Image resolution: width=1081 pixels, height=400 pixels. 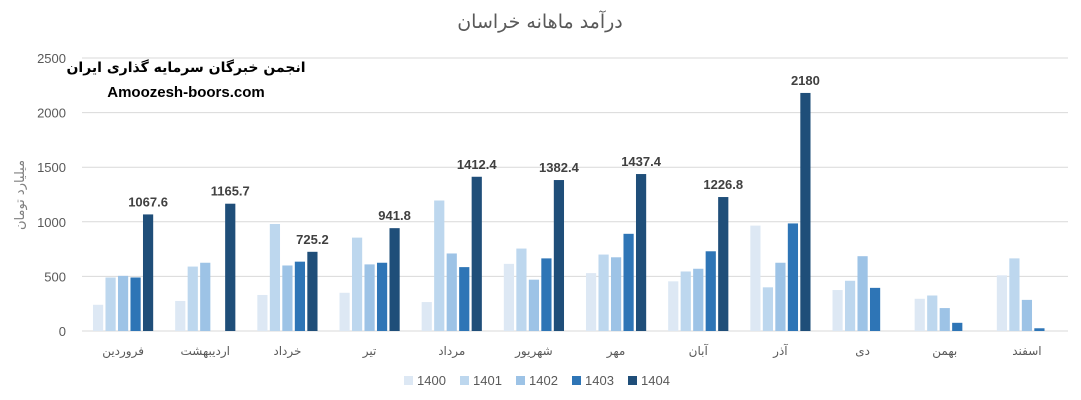 What do you see at coordinates (477, 164) in the screenshot?
I see `data-label: 1412.4` at bounding box center [477, 164].